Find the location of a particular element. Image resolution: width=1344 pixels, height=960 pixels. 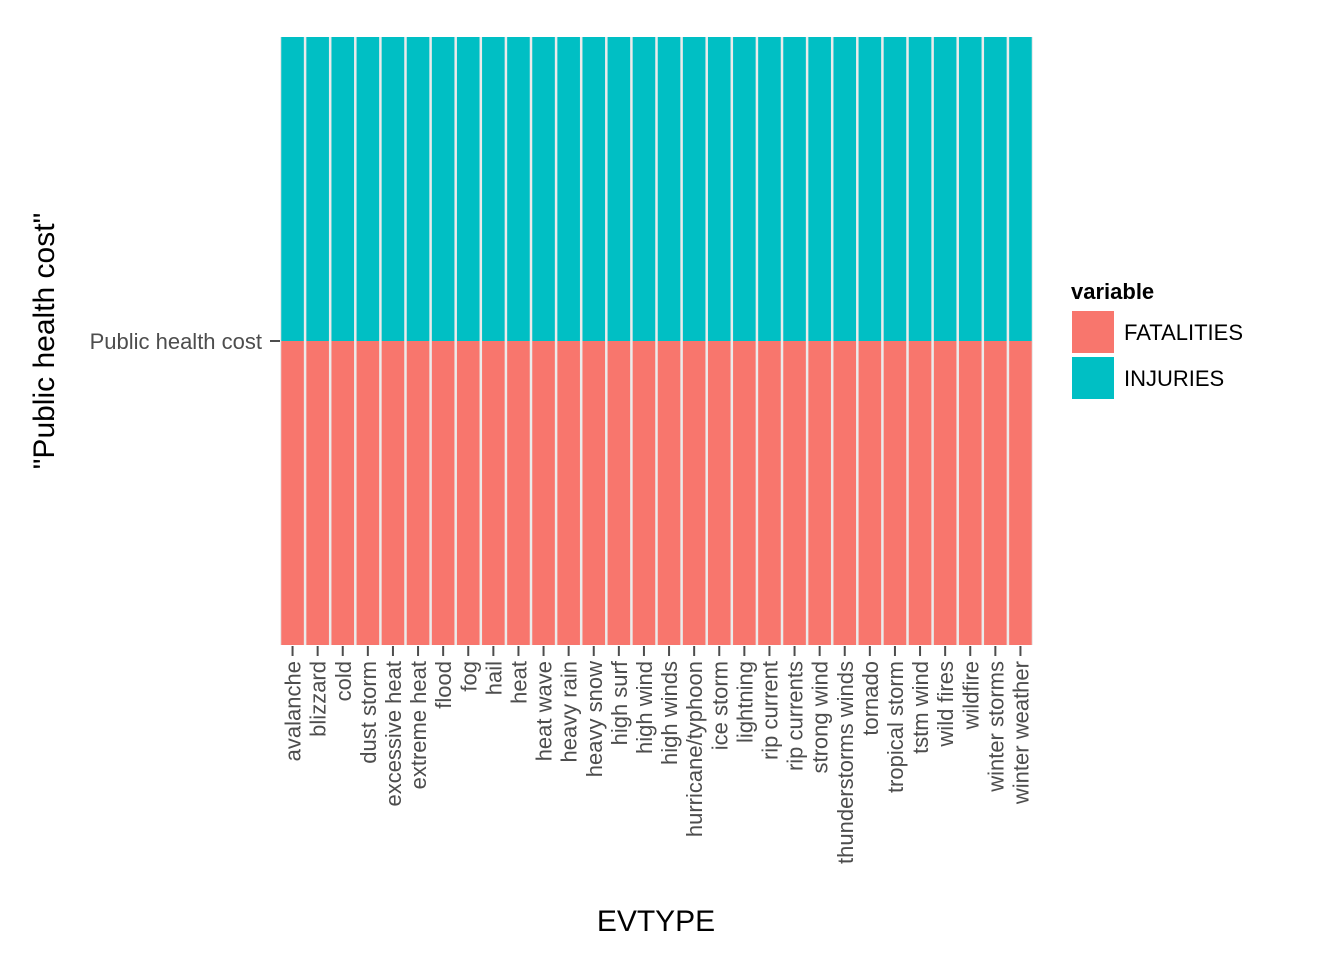

bar-wild-fires-fatalities is located at coordinates (945, 493).